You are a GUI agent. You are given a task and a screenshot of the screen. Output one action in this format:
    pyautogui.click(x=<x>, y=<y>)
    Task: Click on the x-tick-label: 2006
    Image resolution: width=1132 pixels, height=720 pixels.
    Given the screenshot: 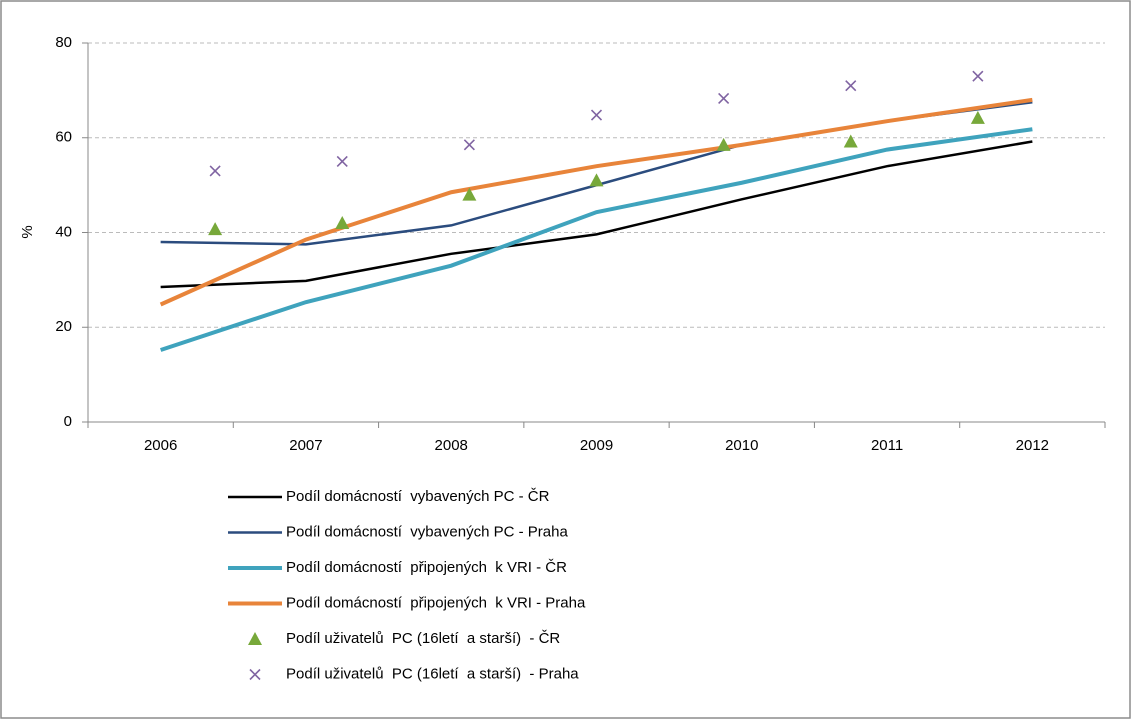 What is the action you would take?
    pyautogui.click(x=160, y=445)
    